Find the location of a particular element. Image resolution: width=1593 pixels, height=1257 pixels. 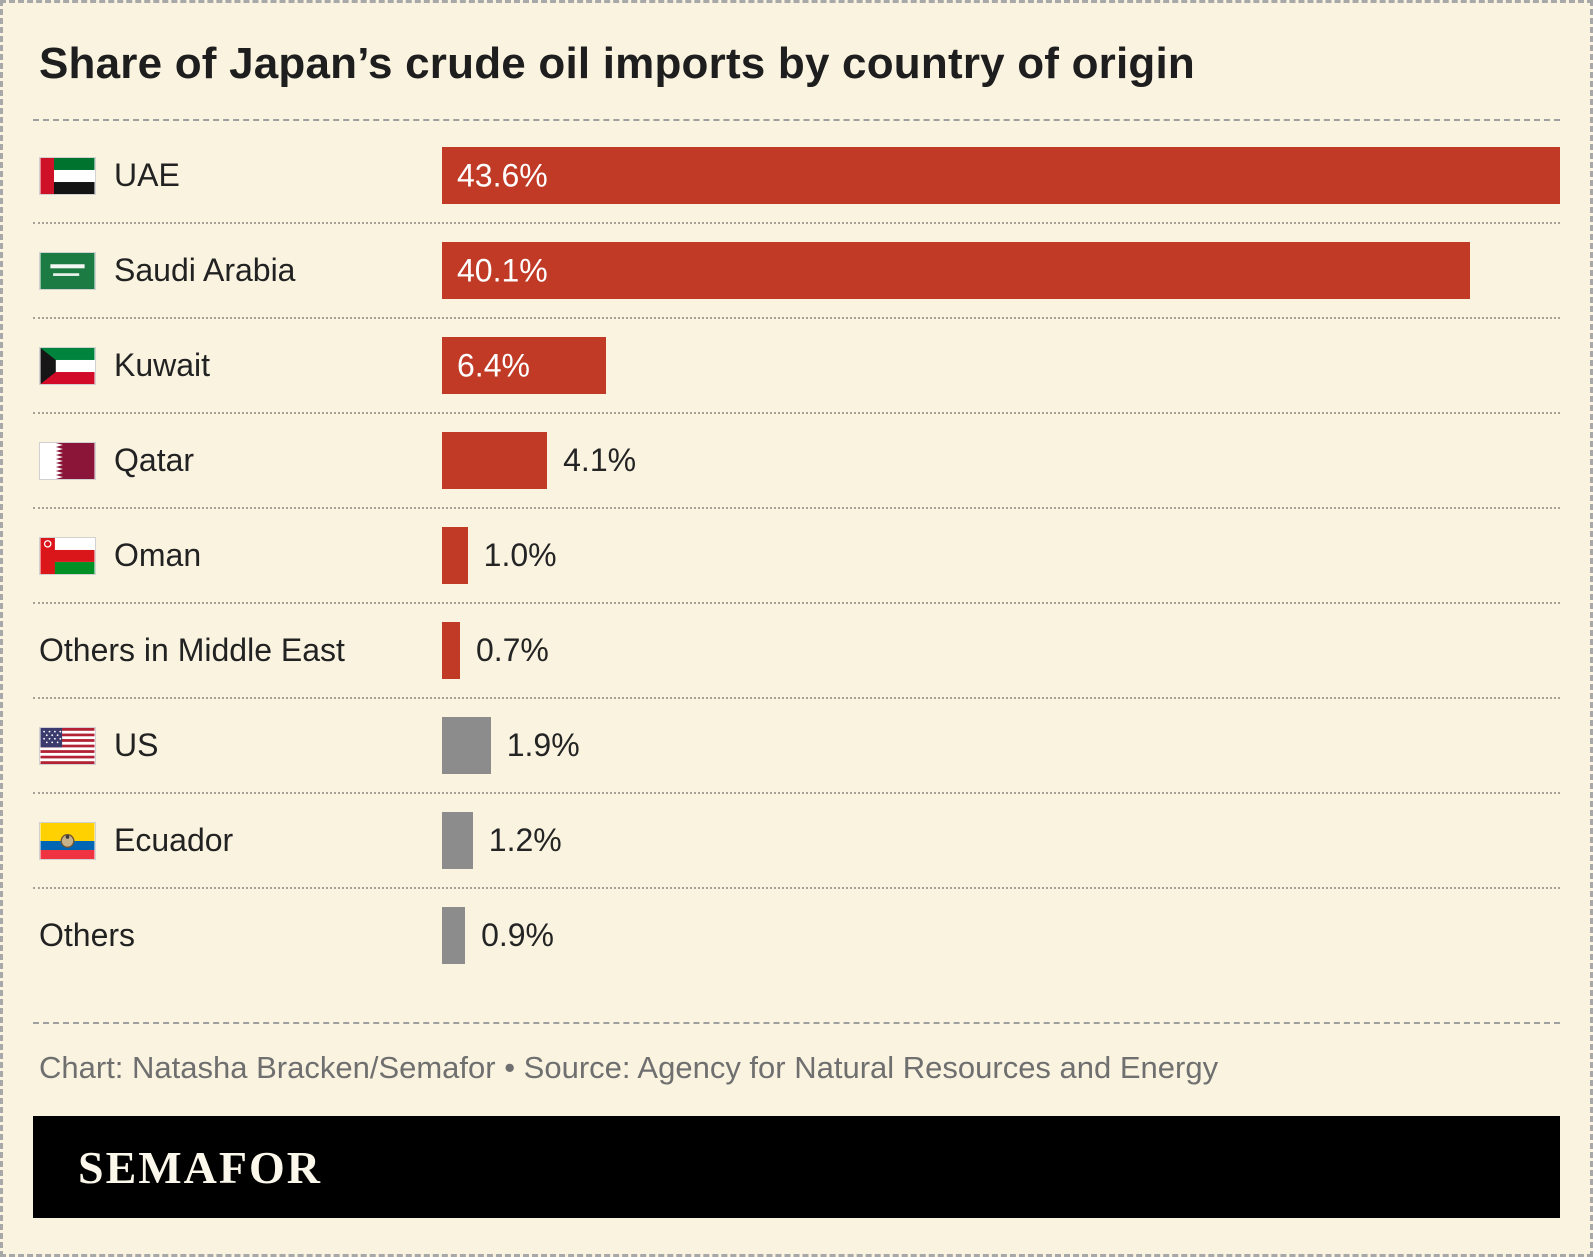

us-flag-icon is located at coordinates (67, 745).